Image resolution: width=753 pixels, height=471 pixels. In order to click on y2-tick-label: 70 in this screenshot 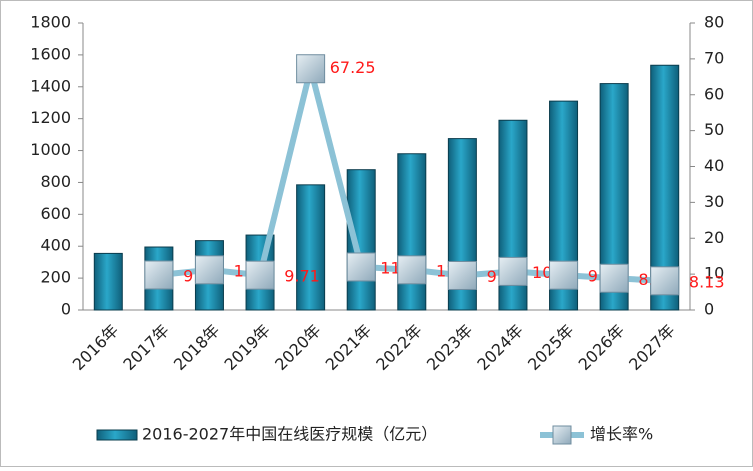, I will do `click(714, 57)`.